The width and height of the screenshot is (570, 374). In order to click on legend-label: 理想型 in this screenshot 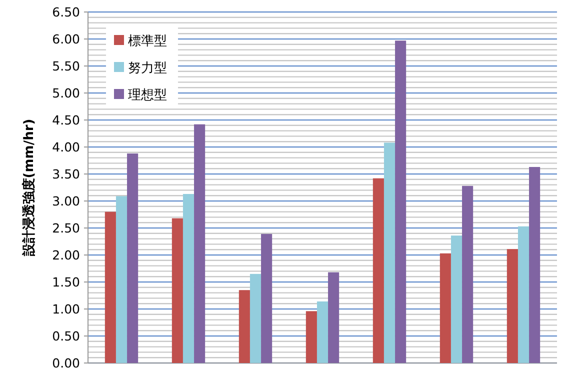, I will do `click(147, 95)`.